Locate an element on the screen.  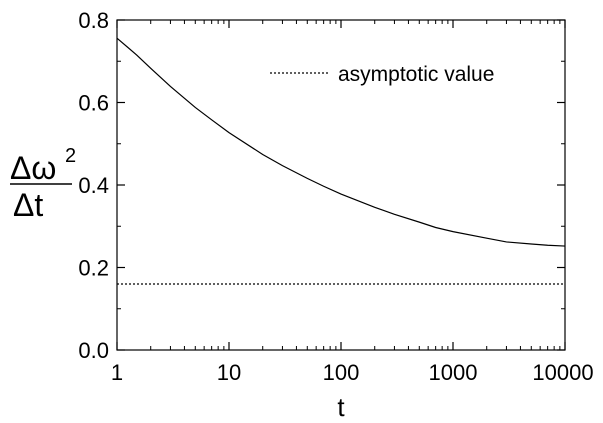
y-label-omega: ω is located at coordinates (43, 168).